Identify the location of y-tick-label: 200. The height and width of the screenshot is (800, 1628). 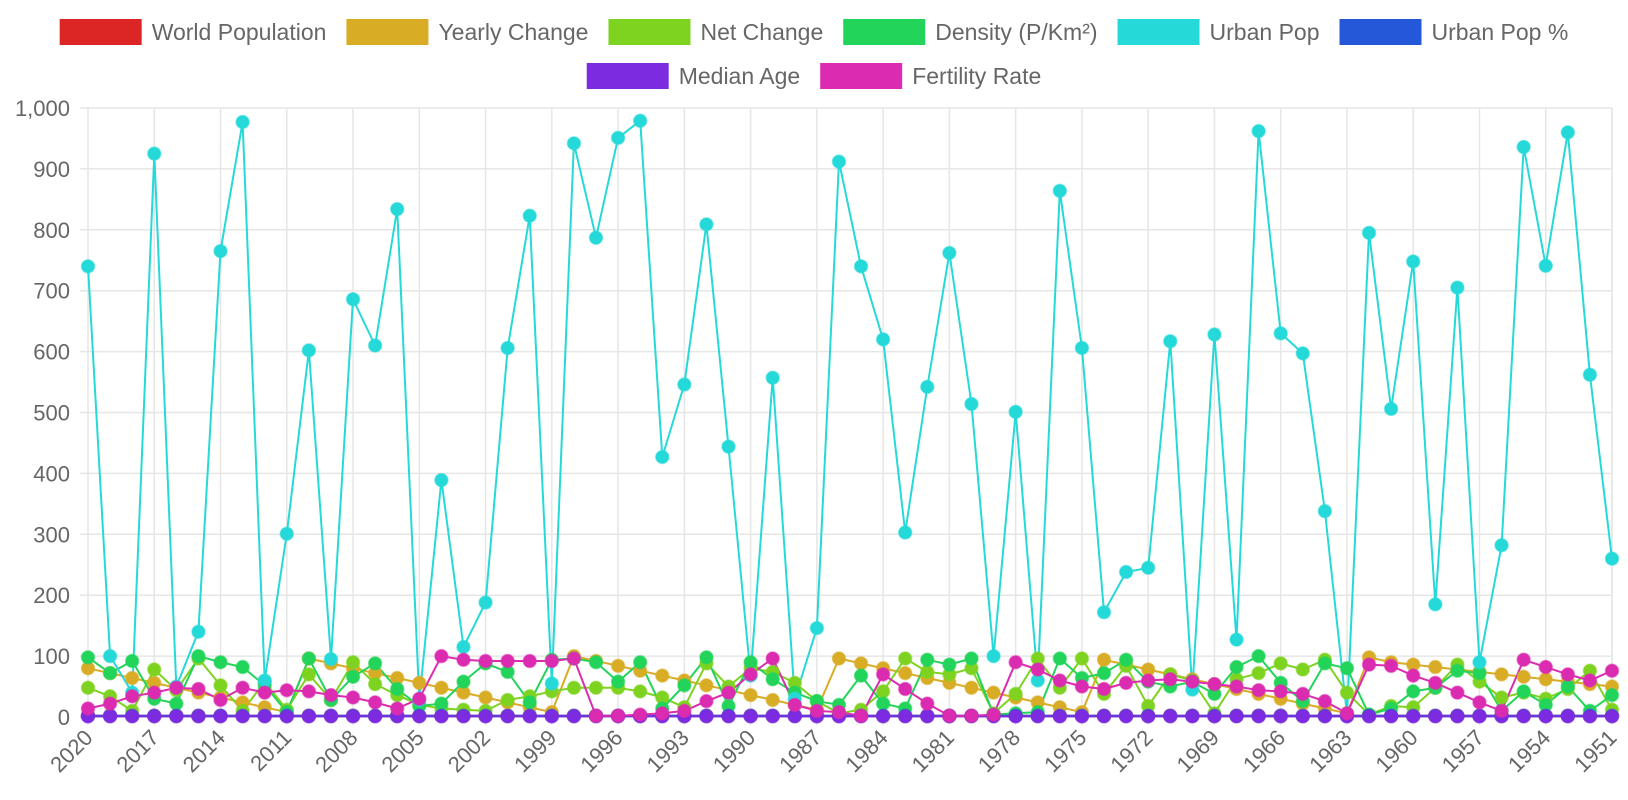
(51, 595).